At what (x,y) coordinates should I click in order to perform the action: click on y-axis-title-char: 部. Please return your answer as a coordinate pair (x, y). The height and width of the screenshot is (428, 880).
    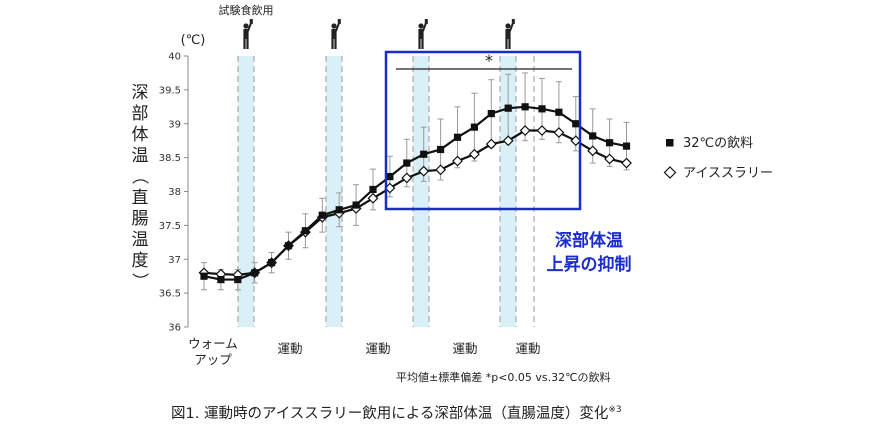
    Looking at the image, I should click on (140, 114).